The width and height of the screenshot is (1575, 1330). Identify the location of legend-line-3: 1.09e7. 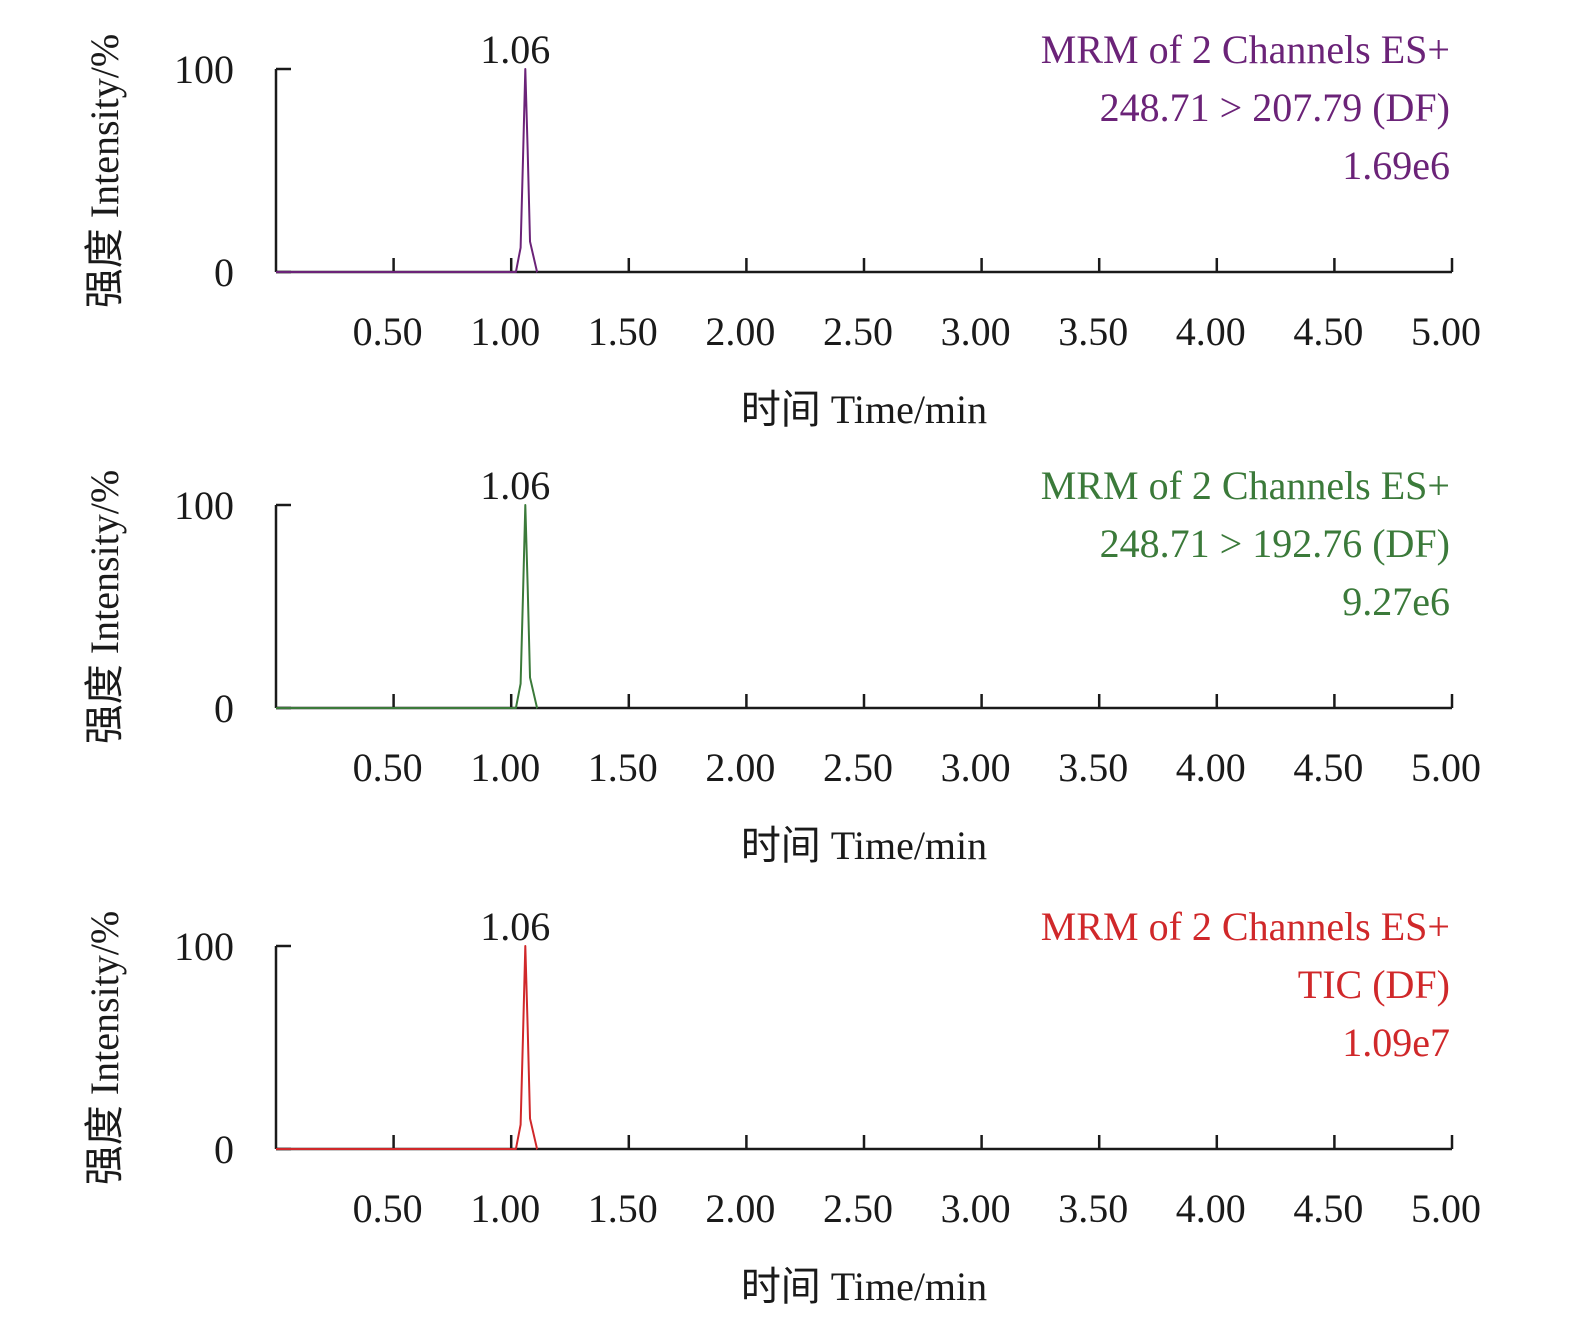
(1396, 1042).